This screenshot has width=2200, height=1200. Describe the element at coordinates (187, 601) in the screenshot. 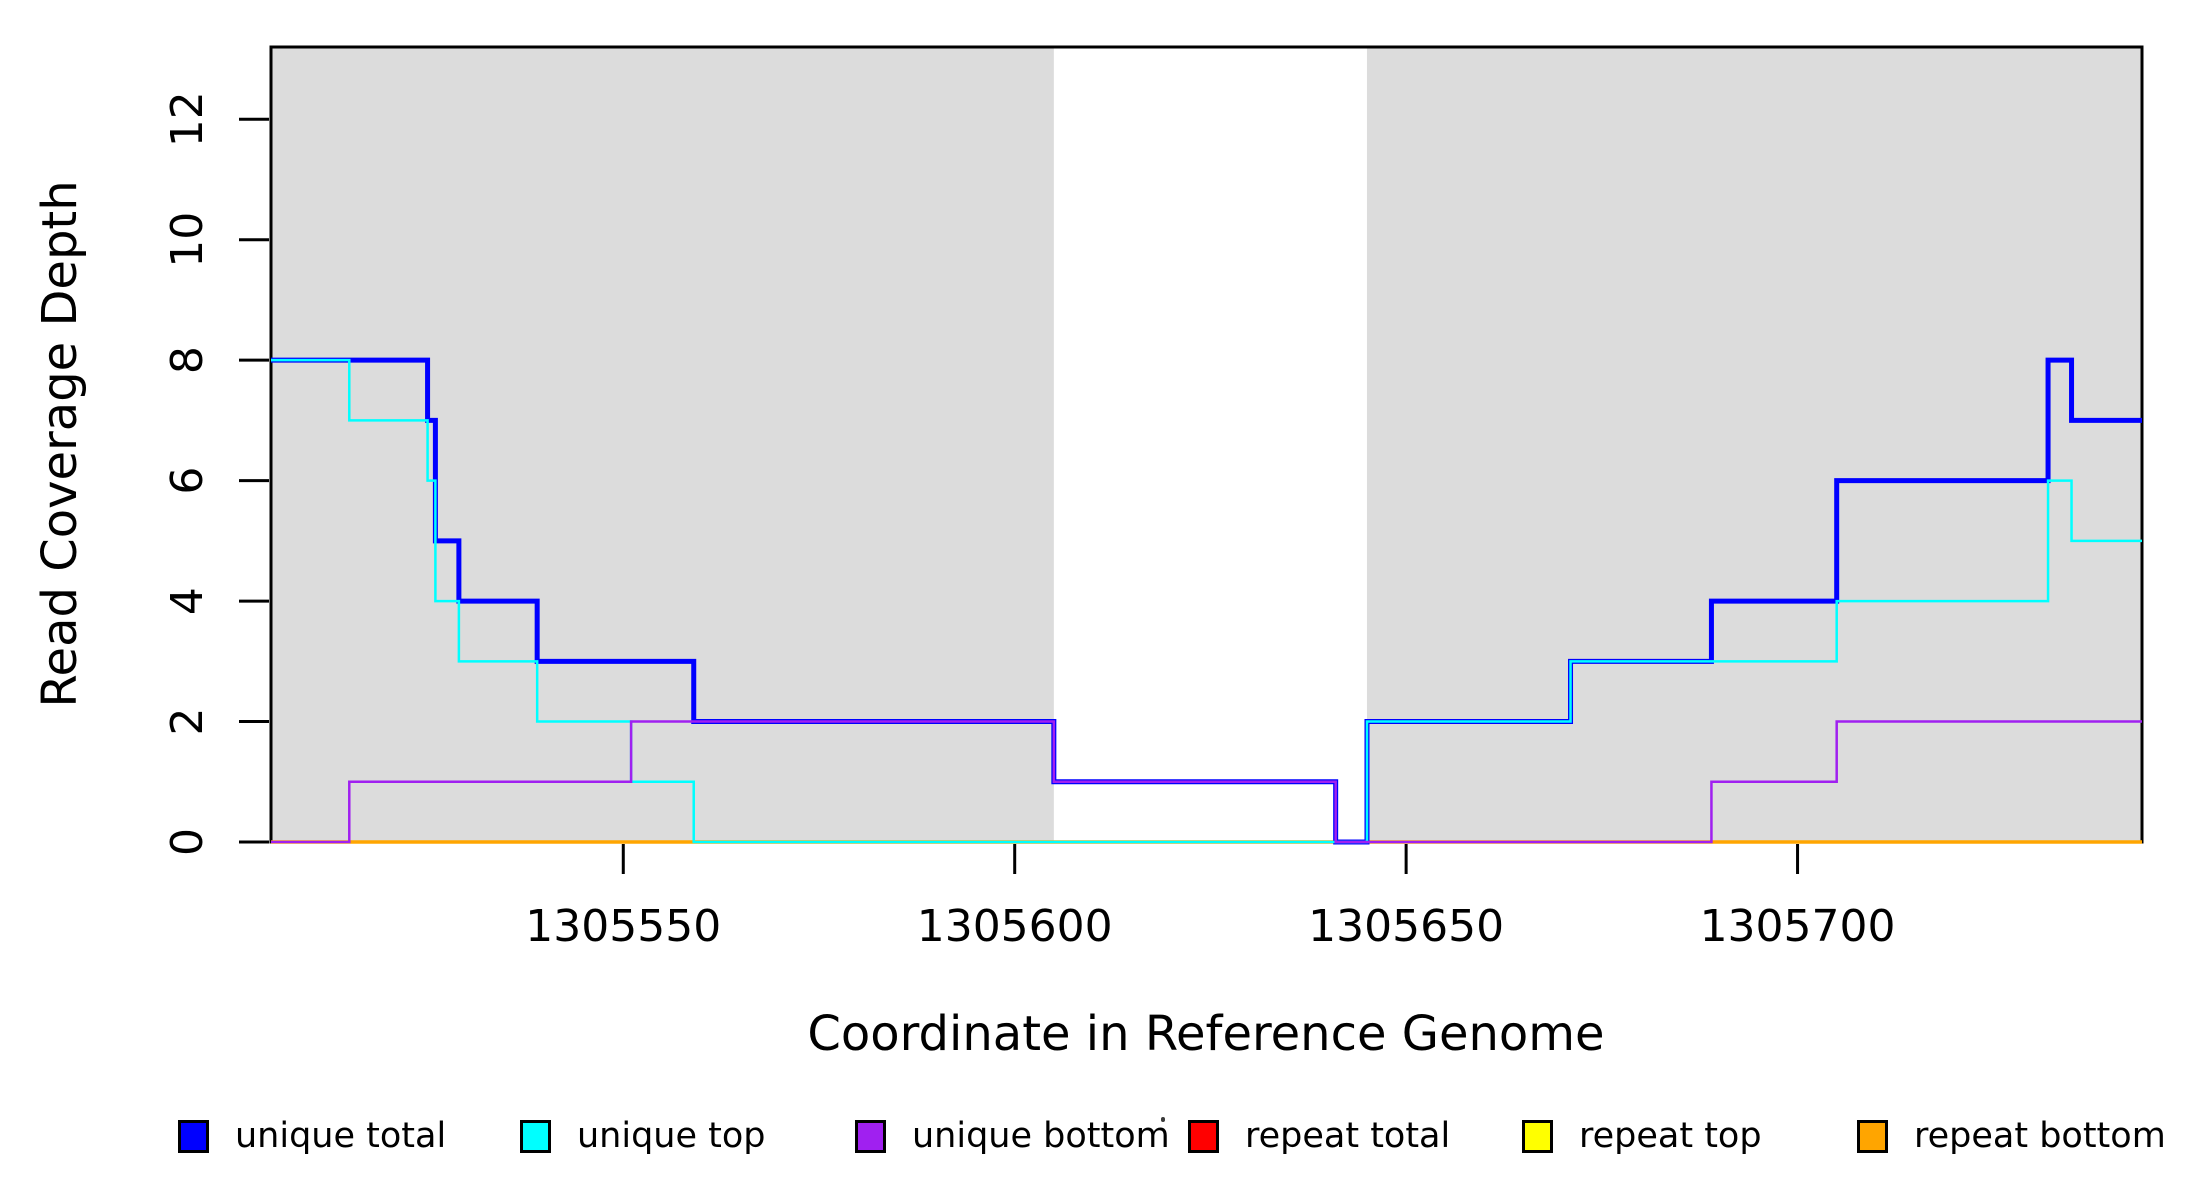

I see `y-tick-label: 4` at that location.